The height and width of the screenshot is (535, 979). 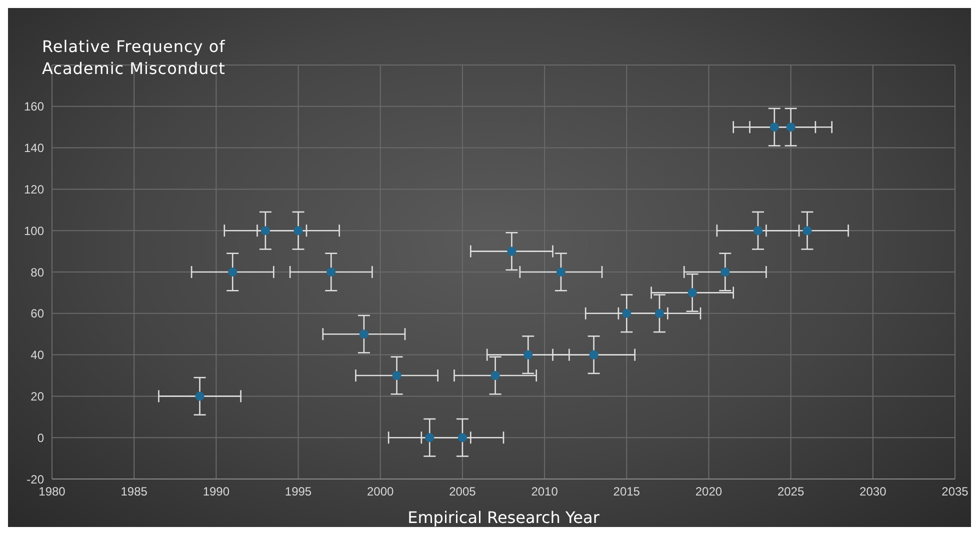 I want to click on y-tick-label: -20, so click(x=35, y=479).